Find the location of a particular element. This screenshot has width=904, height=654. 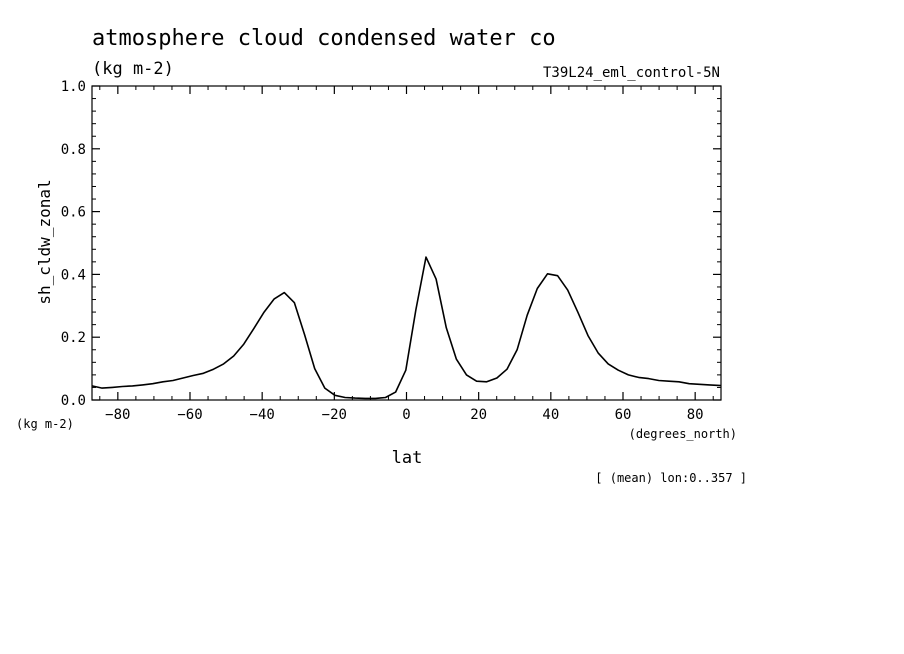

x-tick-label: 40 is located at coordinates (550, 415).